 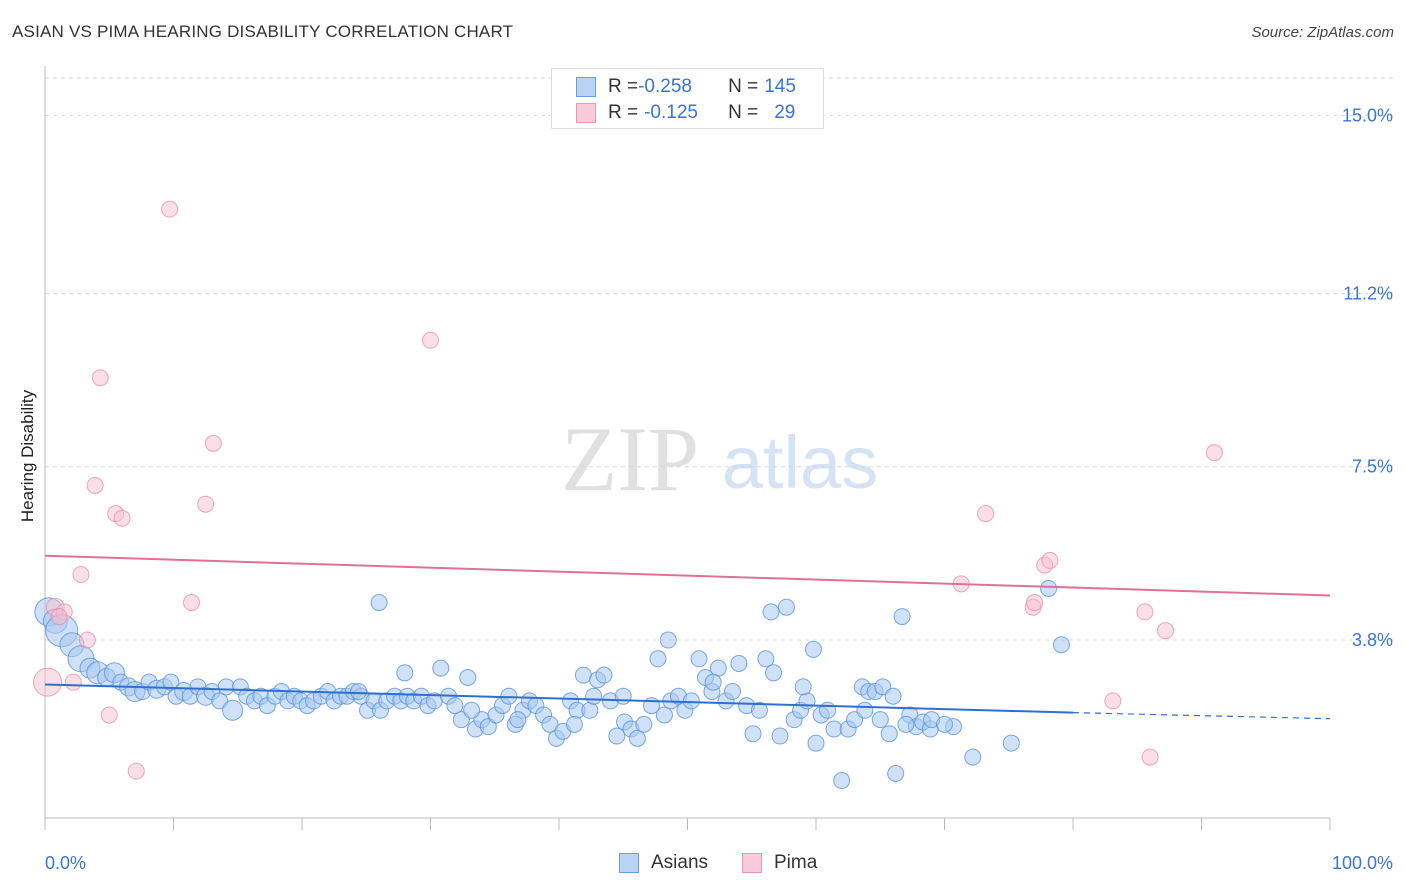 I want to click on asian-trend-line, so click(x=559, y=698).